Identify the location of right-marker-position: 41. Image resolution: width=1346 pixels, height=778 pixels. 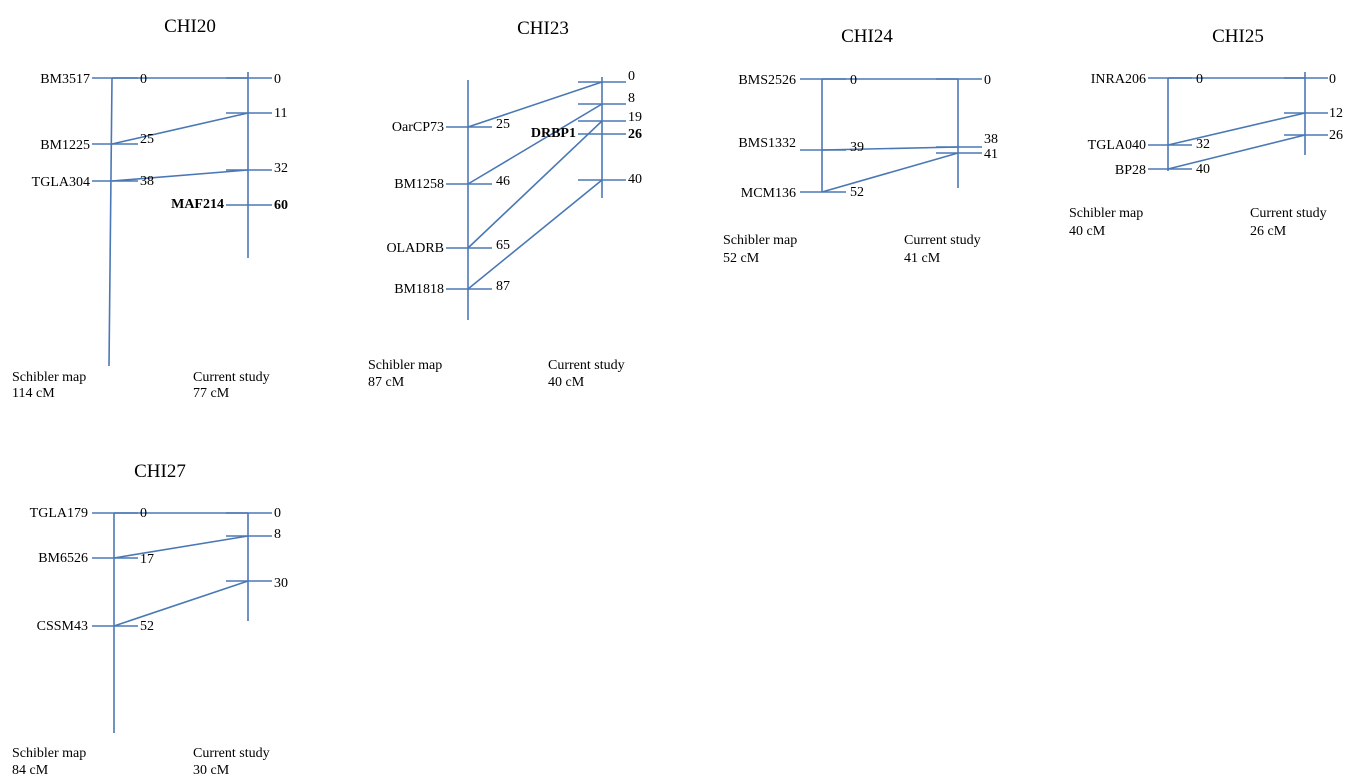
(991, 154).